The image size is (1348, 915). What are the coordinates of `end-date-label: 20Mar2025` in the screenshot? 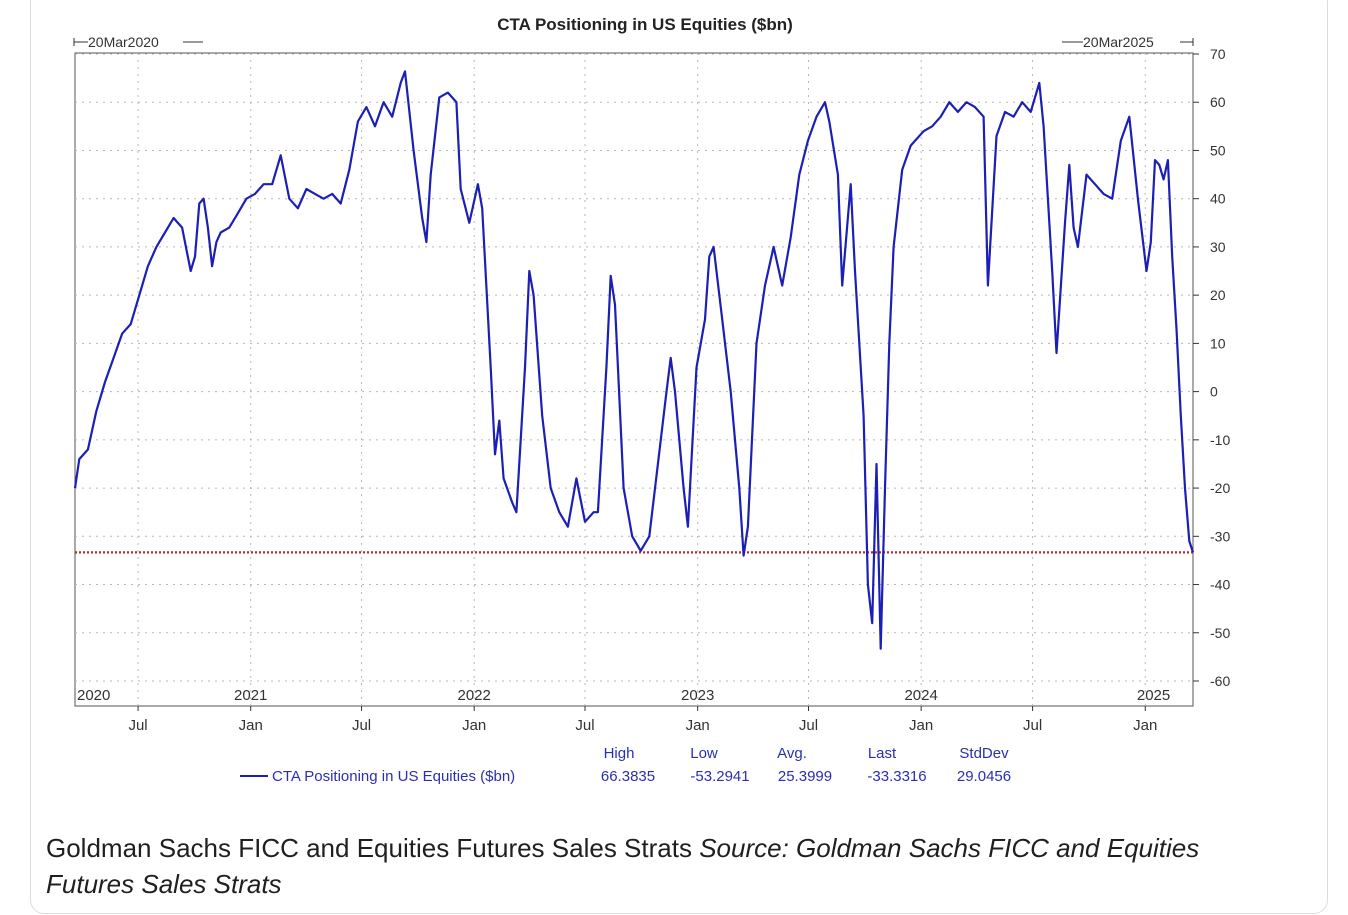 It's located at (1118, 42).